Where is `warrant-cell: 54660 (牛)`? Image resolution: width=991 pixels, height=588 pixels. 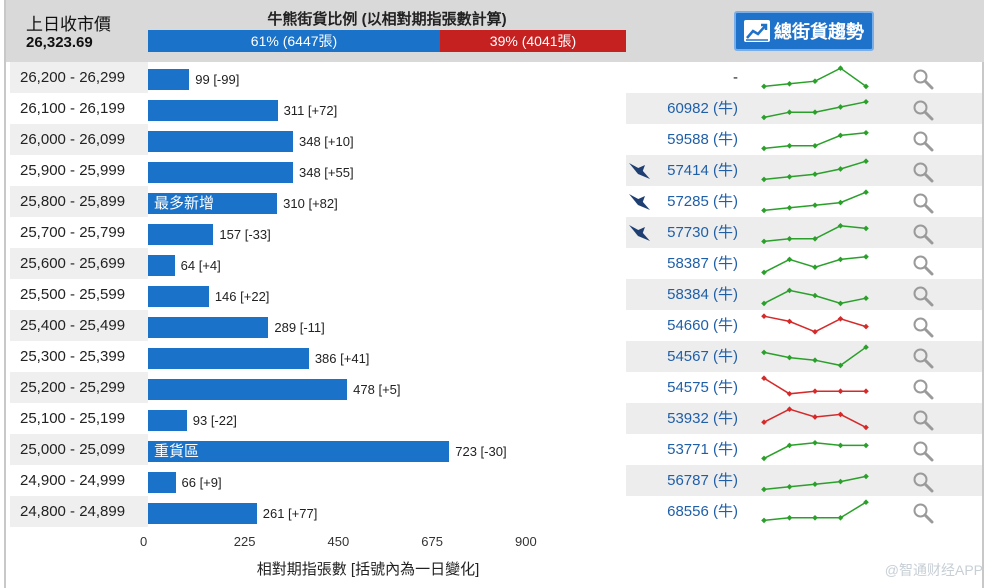 warrant-cell: 54660 (牛) is located at coordinates (690, 325).